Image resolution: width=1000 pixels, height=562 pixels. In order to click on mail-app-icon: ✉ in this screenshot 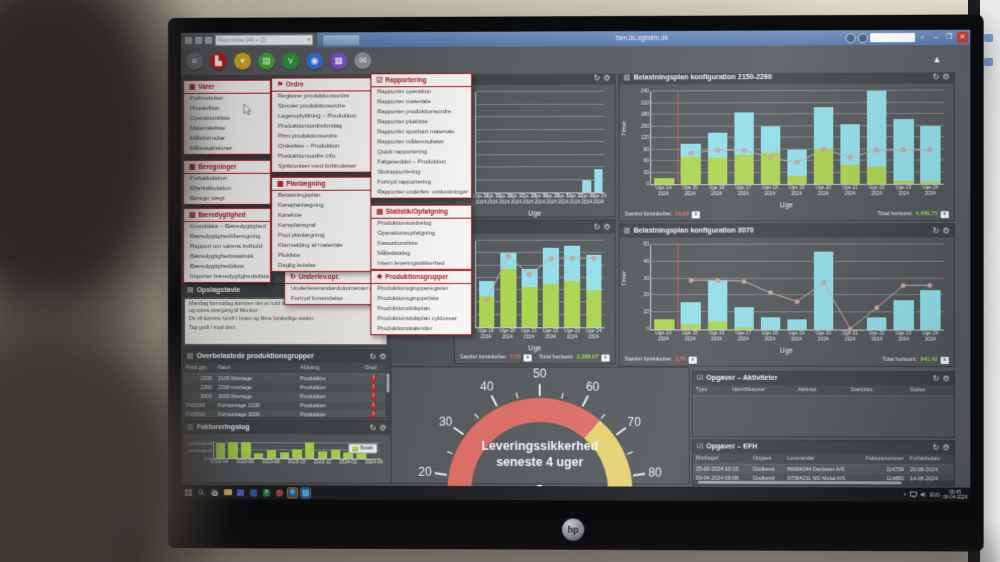, I will do `click(363, 61)`.